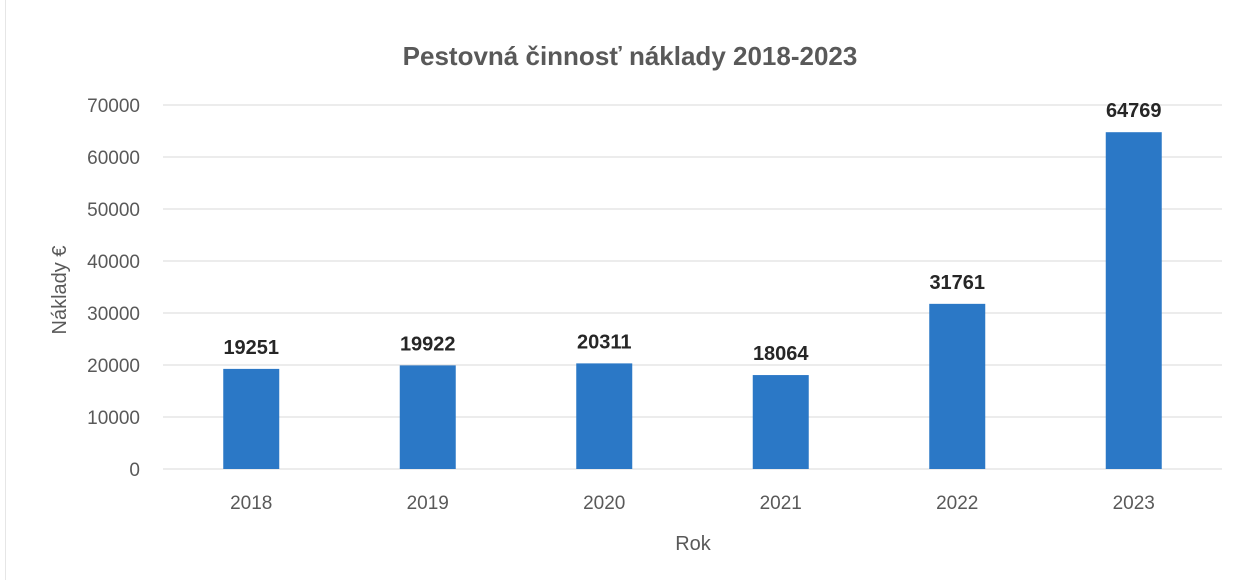  Describe the element at coordinates (113, 158) in the screenshot. I see `y-tick-label: 60000` at that location.